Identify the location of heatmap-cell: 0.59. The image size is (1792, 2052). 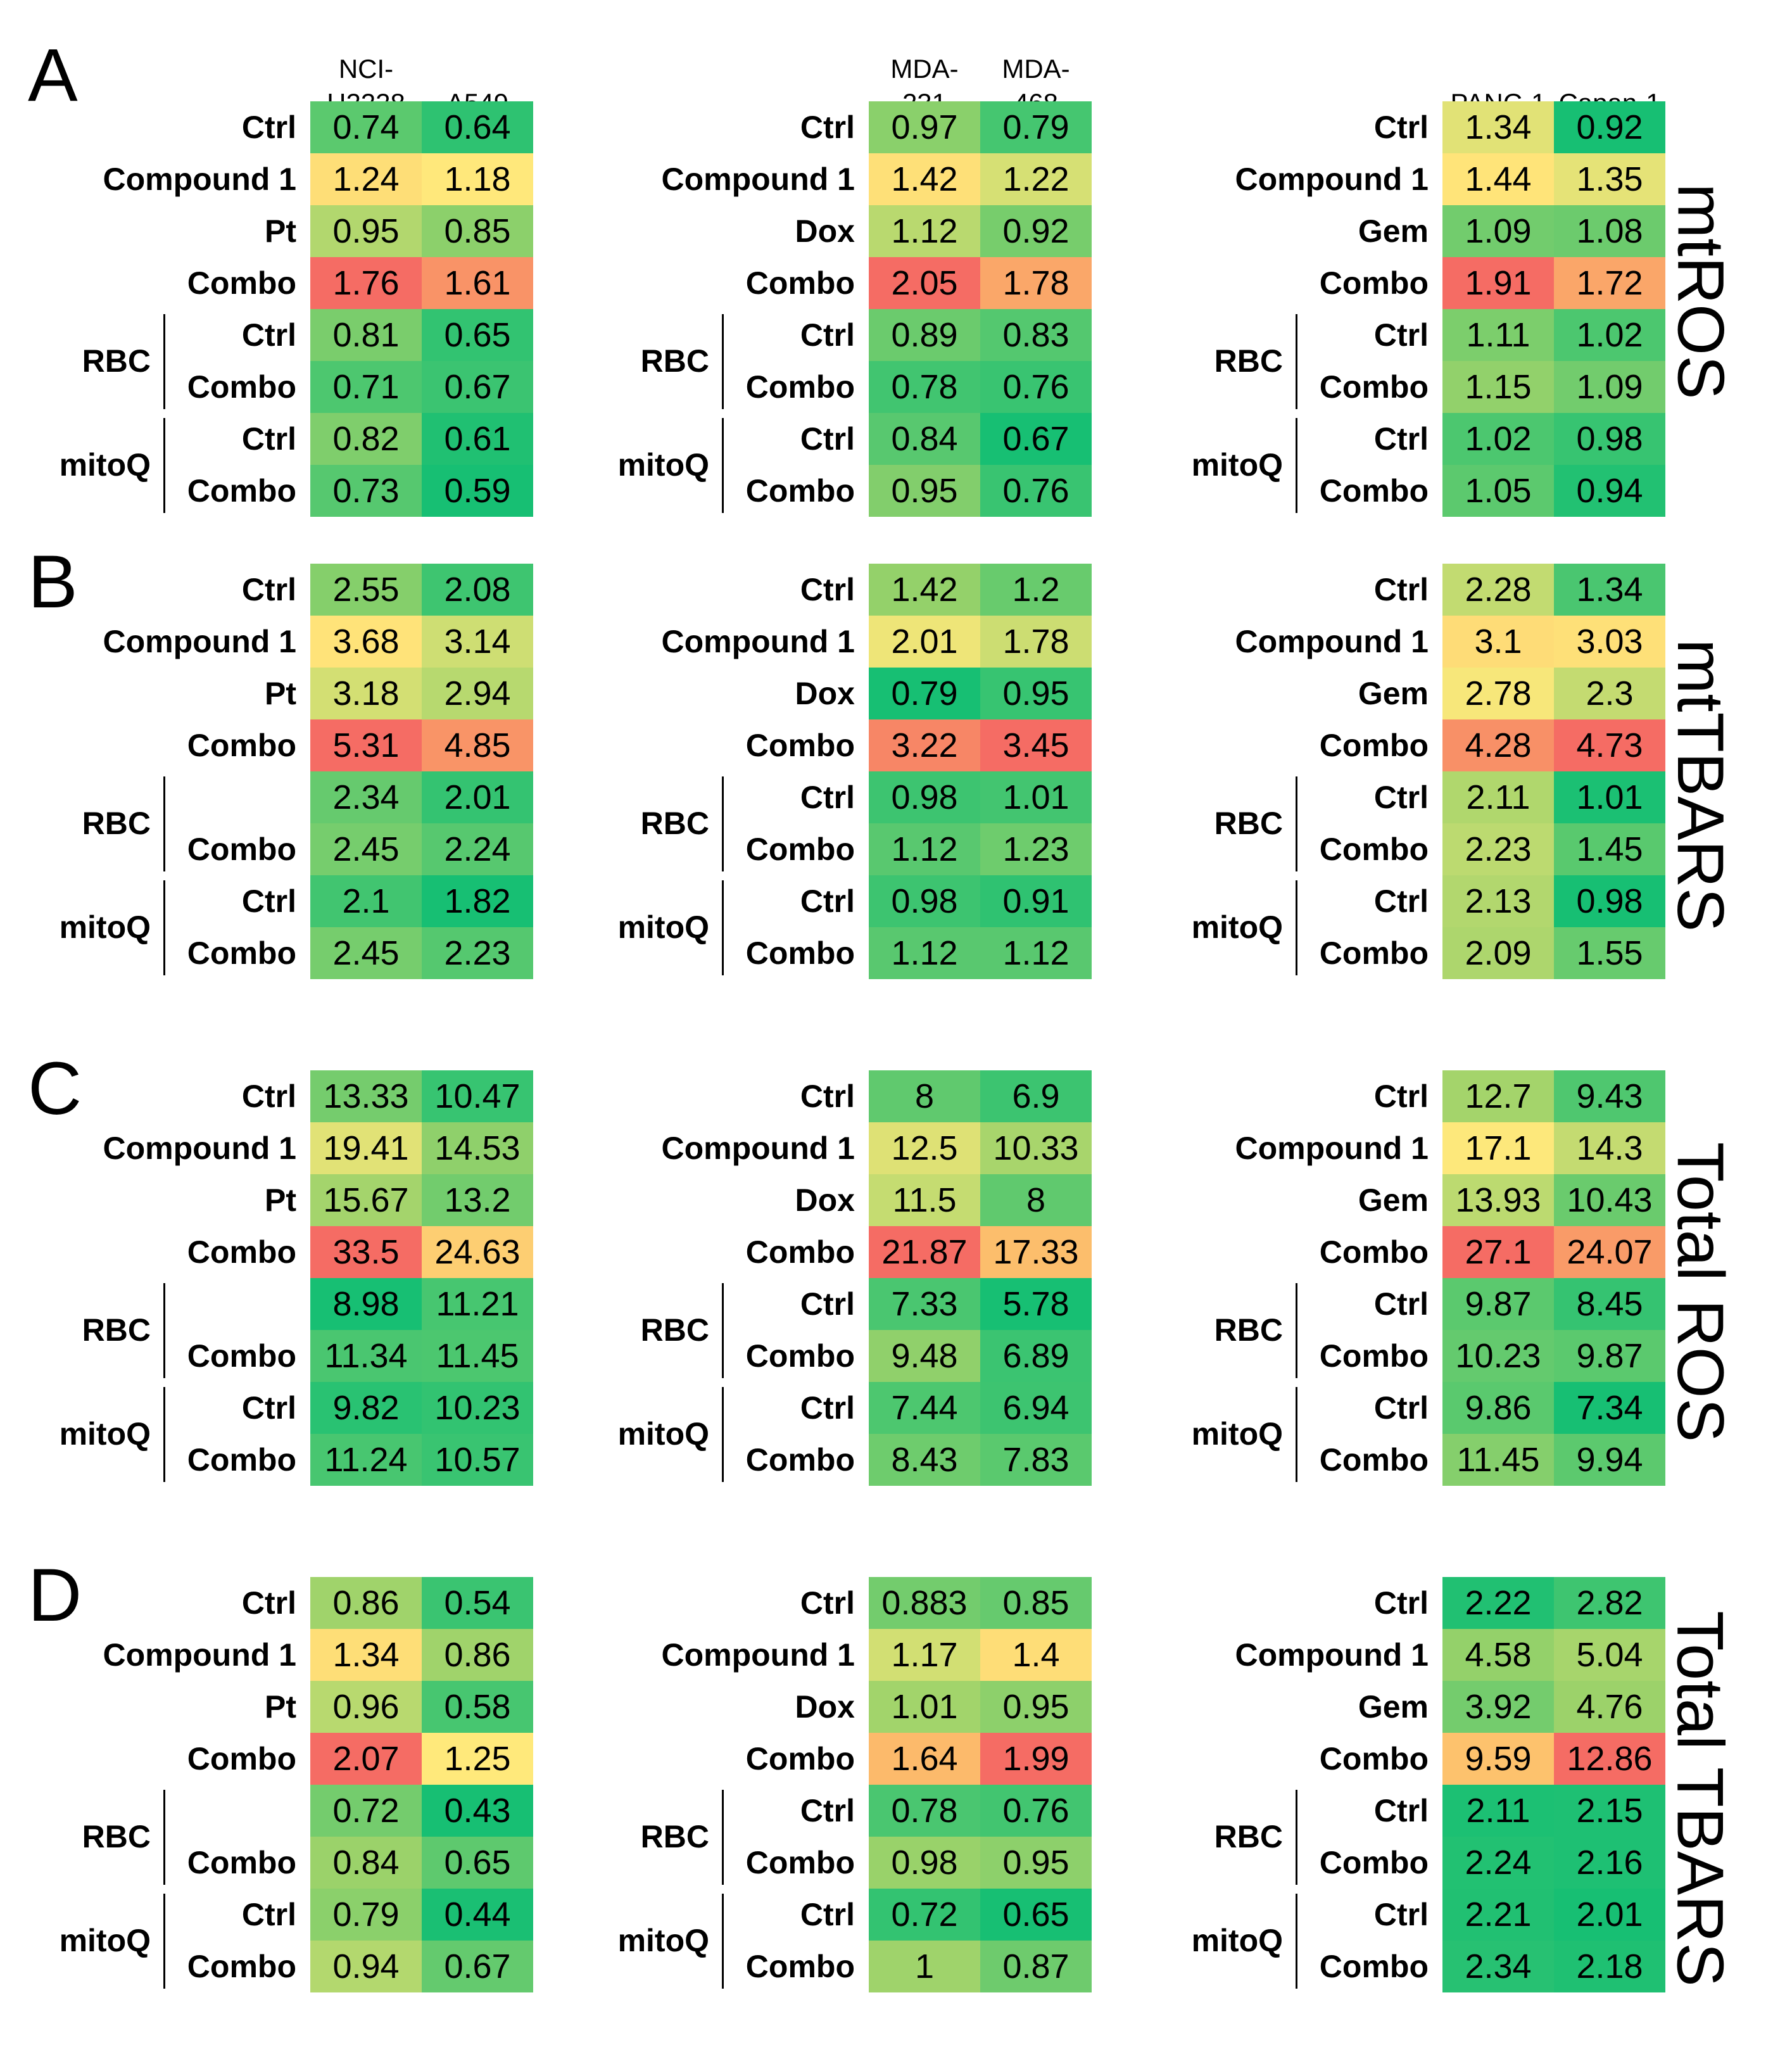
(478, 491).